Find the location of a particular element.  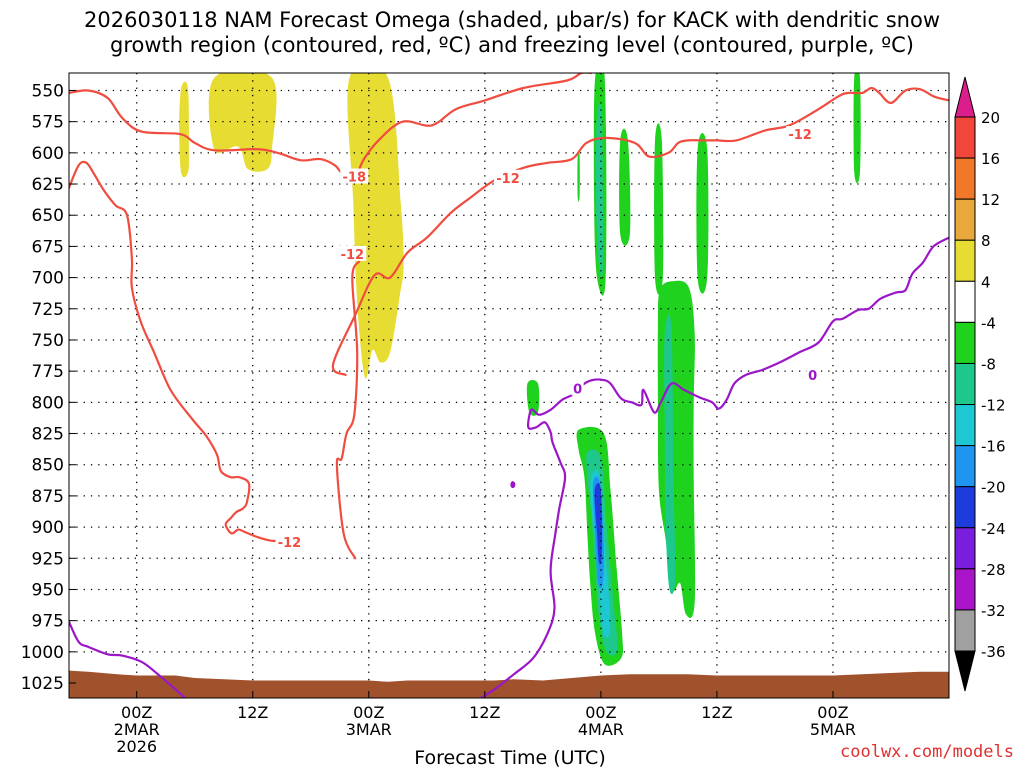

colorbar-label: -28 is located at coordinates (993, 570).